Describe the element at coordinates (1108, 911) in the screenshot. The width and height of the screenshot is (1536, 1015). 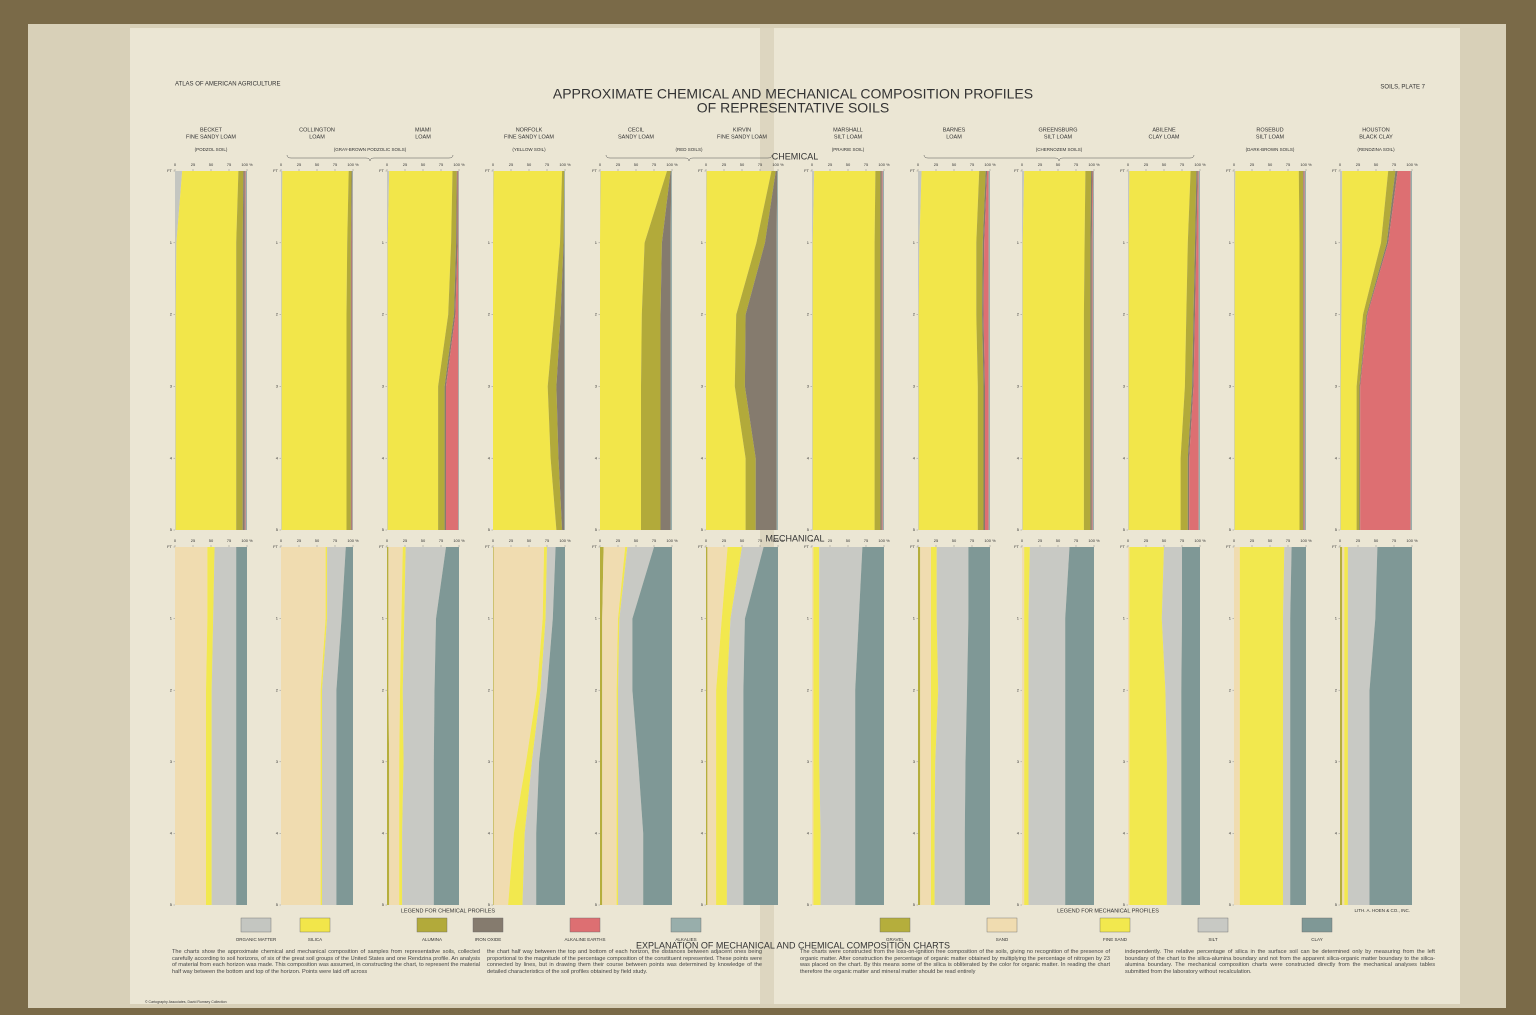
I see `legend-title: LEGEND FOR MECHANICAL PROFILES` at that location.